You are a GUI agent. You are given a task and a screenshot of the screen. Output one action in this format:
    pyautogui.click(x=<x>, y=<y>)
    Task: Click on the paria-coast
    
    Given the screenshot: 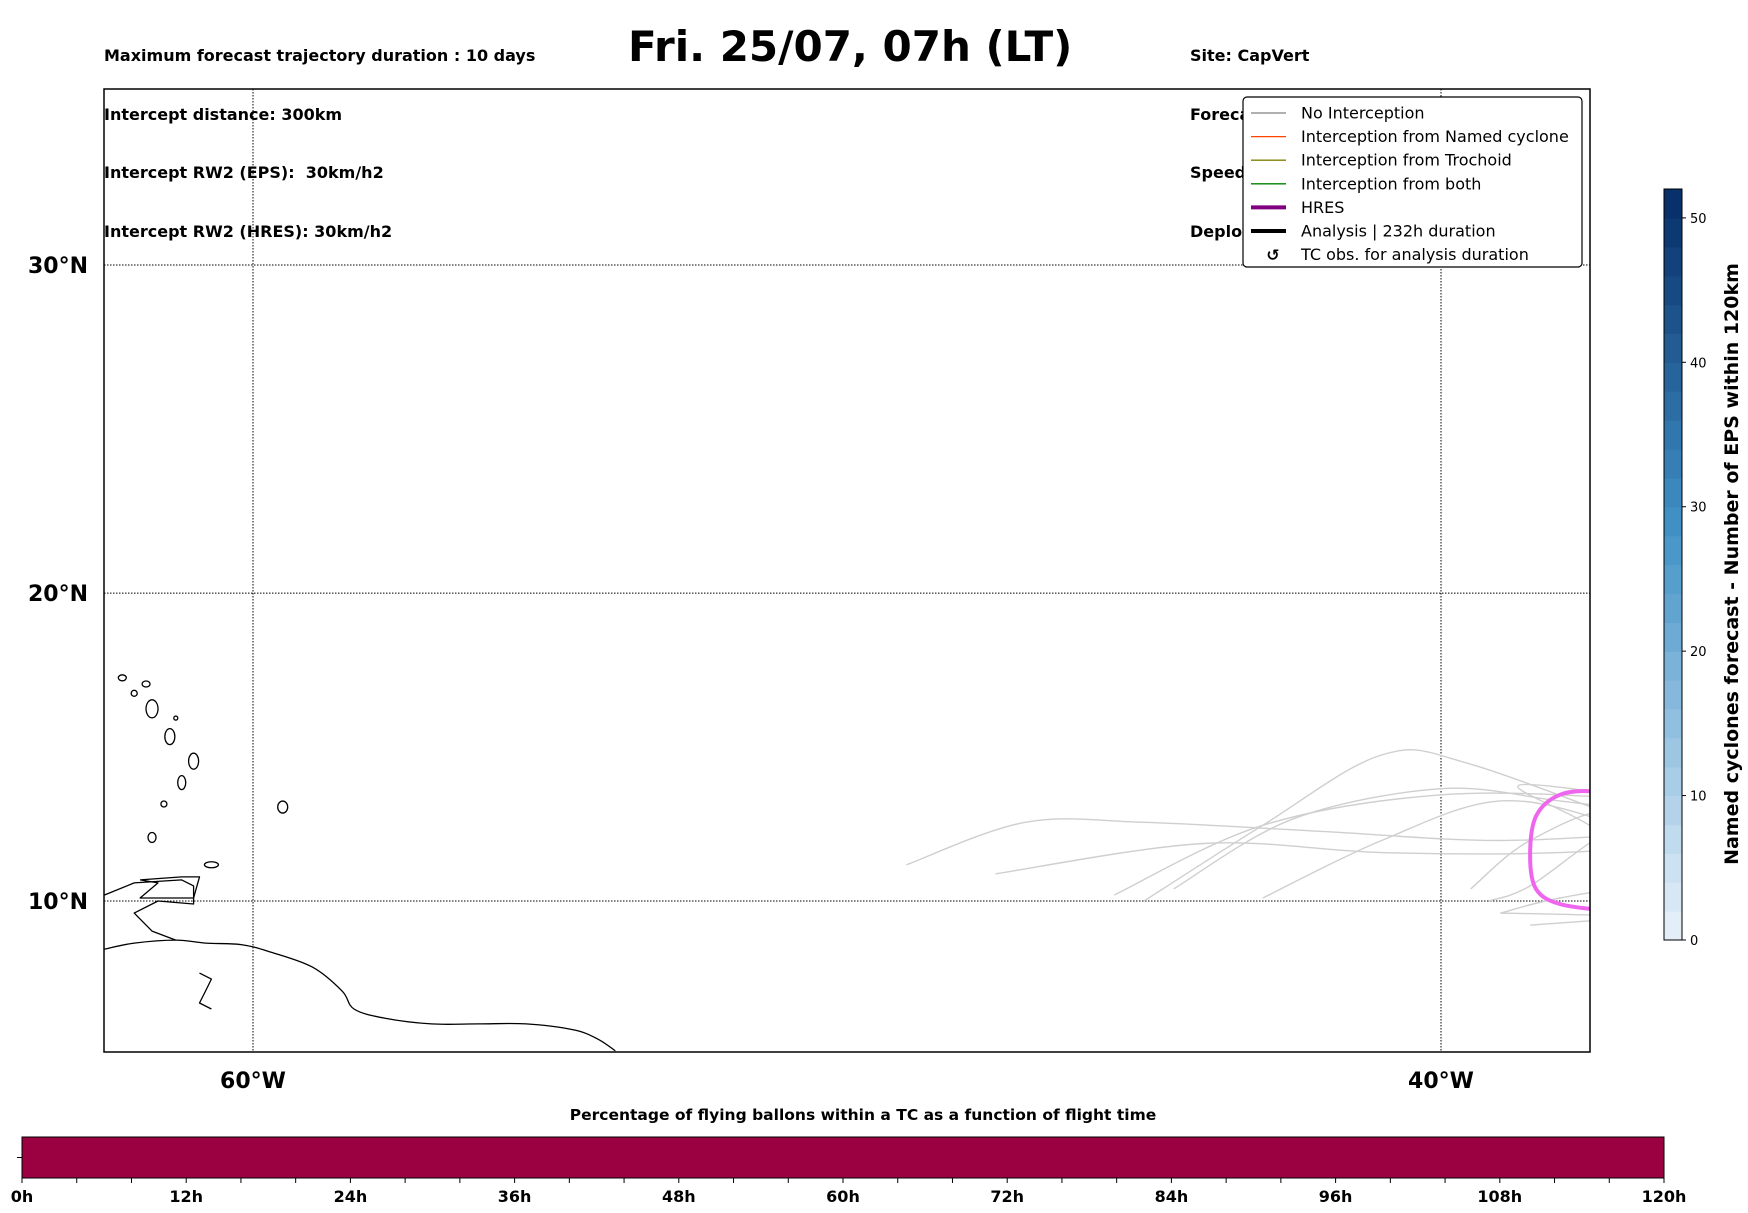 What is the action you would take?
    pyautogui.click(x=149, y=910)
    